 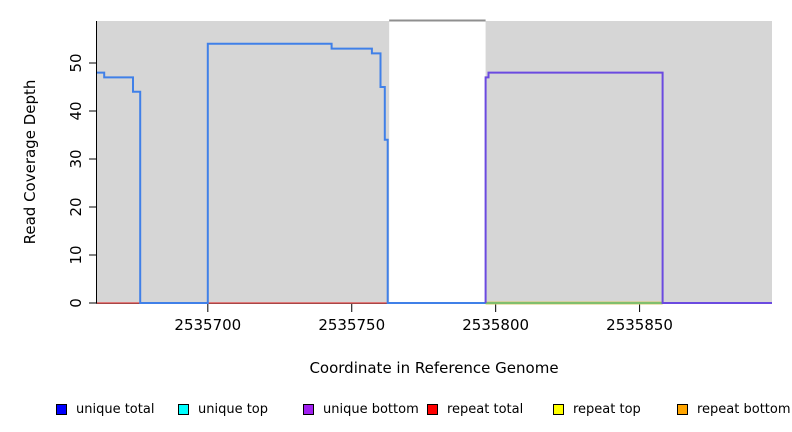 I want to click on legend-label: repeat bottom, so click(x=744, y=409).